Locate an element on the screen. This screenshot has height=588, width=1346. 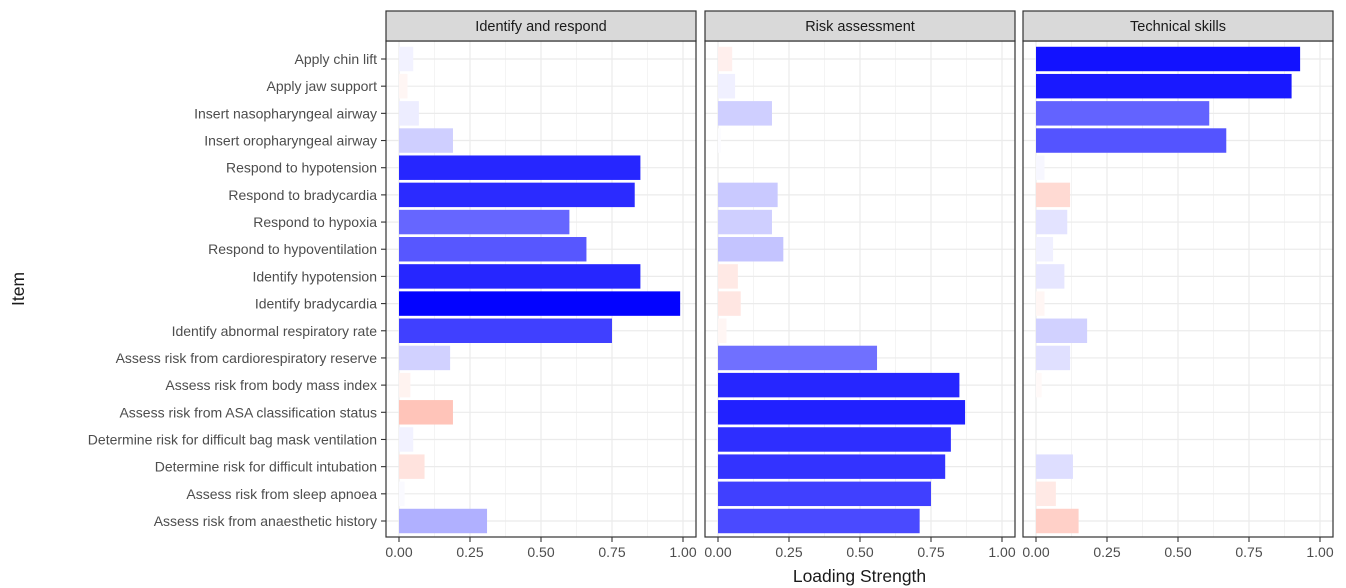
bar-technical-skills-determine-risk-for-difficult-intubation is located at coordinates (1054, 466).